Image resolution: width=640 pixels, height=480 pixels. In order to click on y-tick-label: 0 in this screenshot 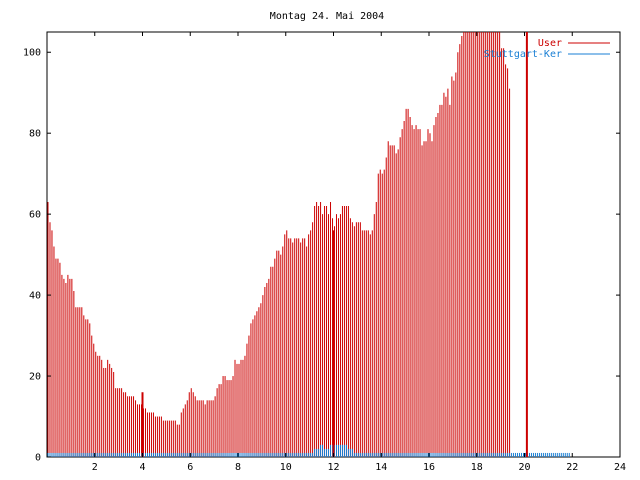, I will do `click(38, 458)`.